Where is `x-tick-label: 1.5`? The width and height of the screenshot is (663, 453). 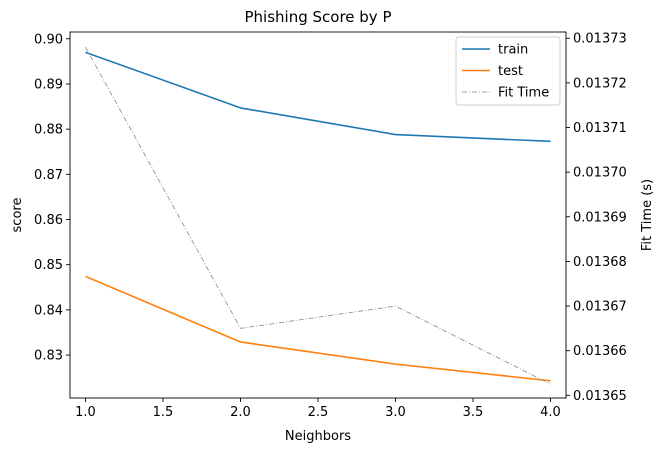 x-tick-label: 1.5 is located at coordinates (163, 412).